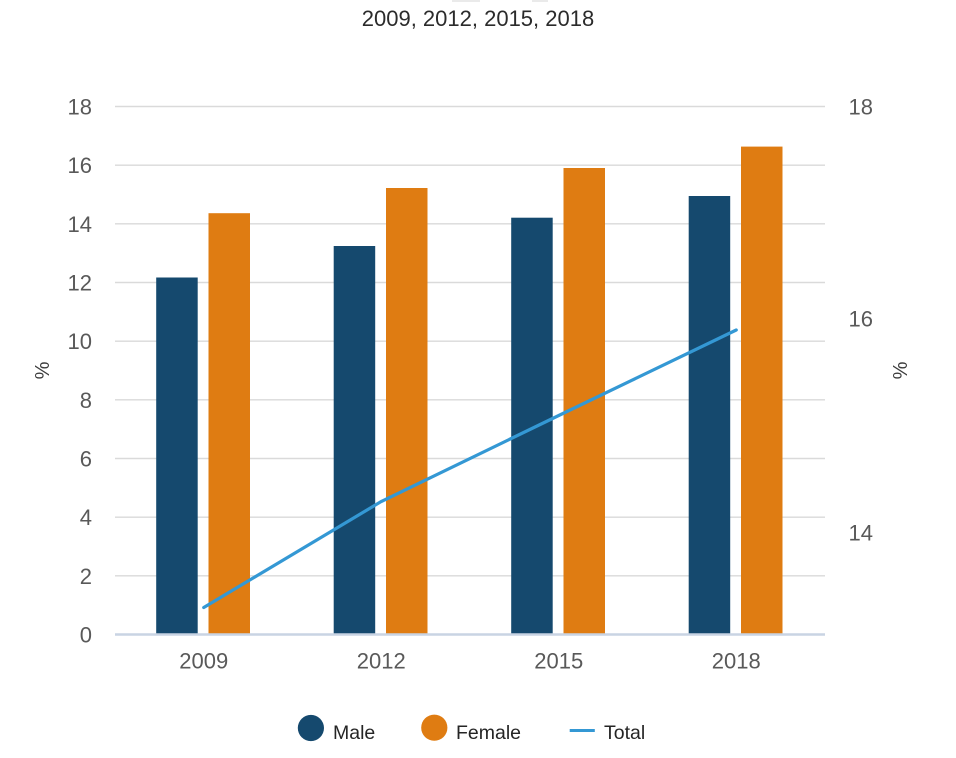  Describe the element at coordinates (86, 459) in the screenshot. I see `svg-text: 6` at that location.